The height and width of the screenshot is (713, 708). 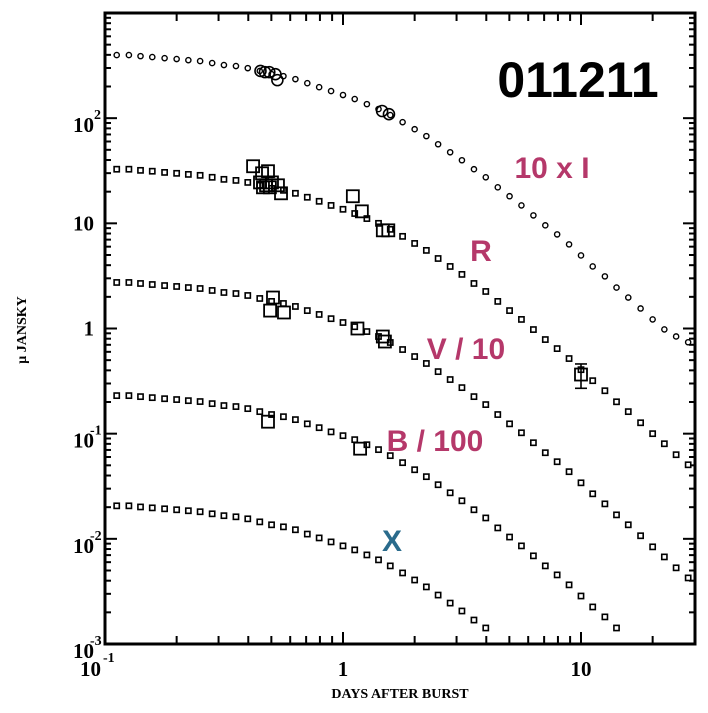 What do you see at coordinates (481, 251) in the screenshot?
I see `series-label-r: R` at bounding box center [481, 251].